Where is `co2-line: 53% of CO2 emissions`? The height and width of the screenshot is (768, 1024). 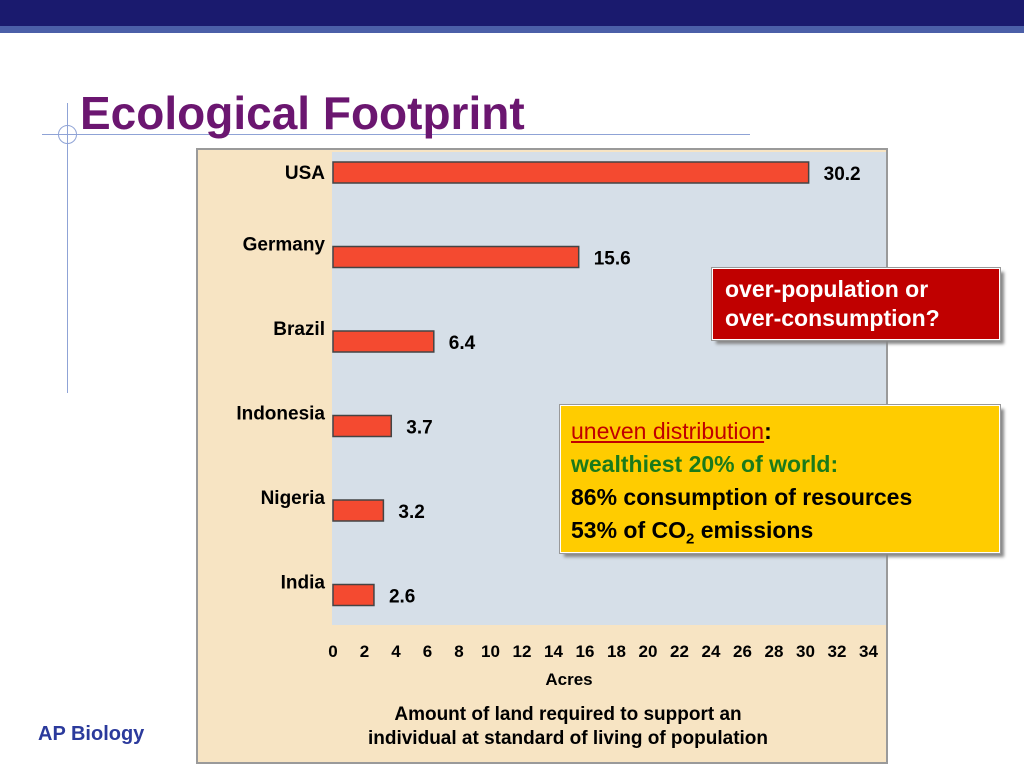 co2-line: 53% of CO2 emissions is located at coordinates (785, 535).